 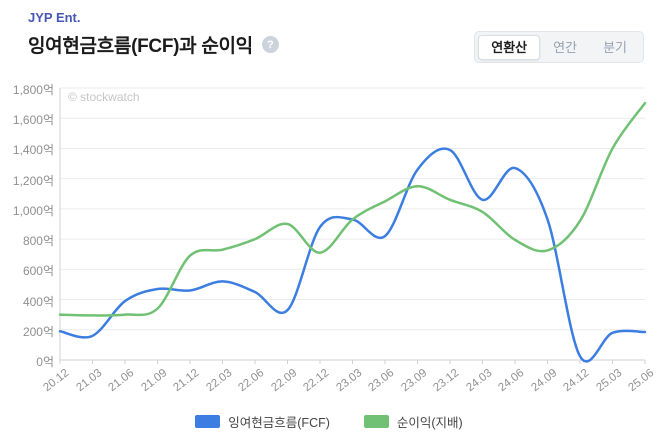 I want to click on y-axis-tick-label: 1,800억, so click(x=33, y=90).